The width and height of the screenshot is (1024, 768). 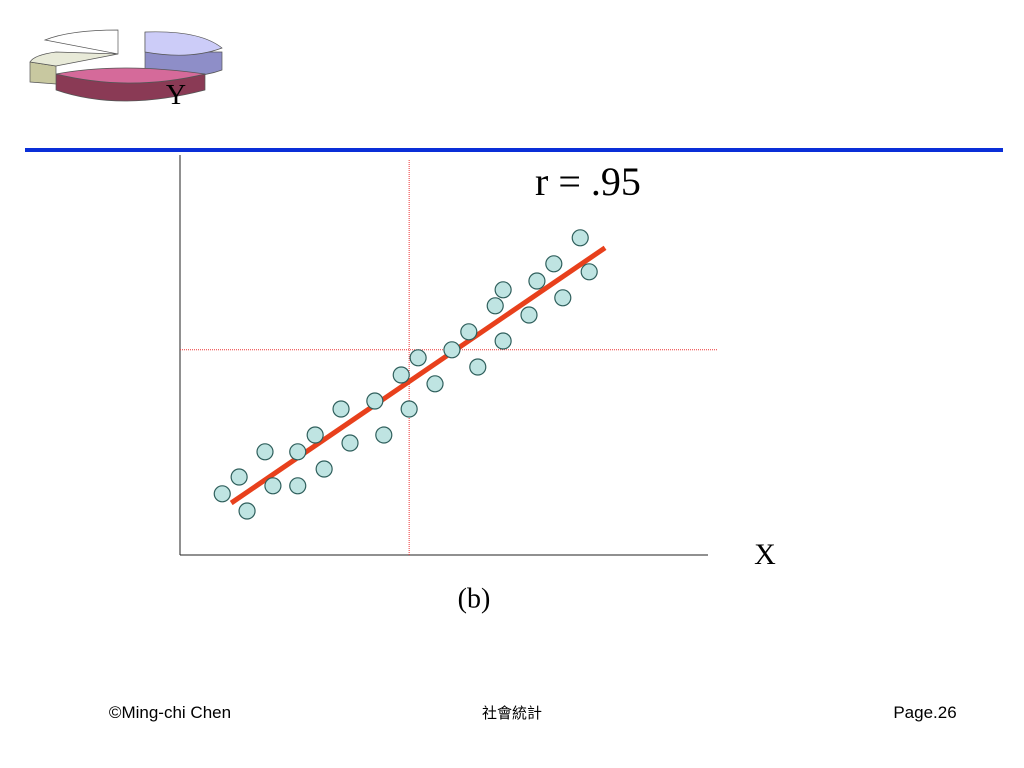 What do you see at coordinates (474, 598) in the screenshot?
I see `caption: (b)` at bounding box center [474, 598].